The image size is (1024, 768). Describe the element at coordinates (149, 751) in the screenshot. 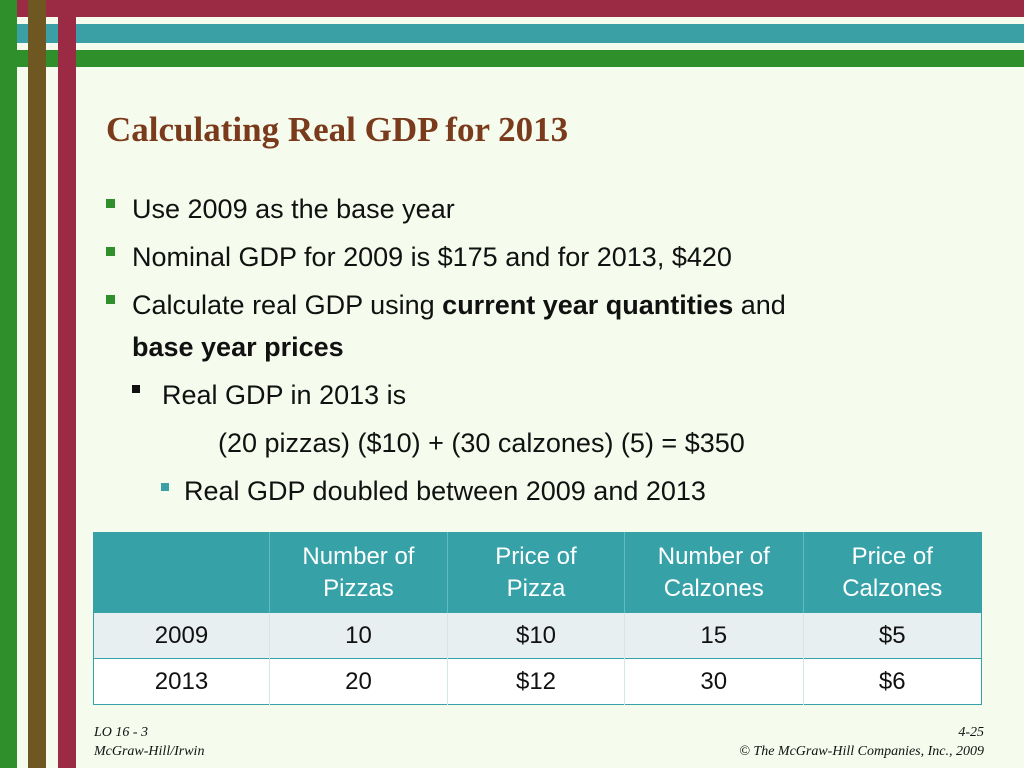

I see `footer-publisher: McGraw-Hill/Irwin` at that location.